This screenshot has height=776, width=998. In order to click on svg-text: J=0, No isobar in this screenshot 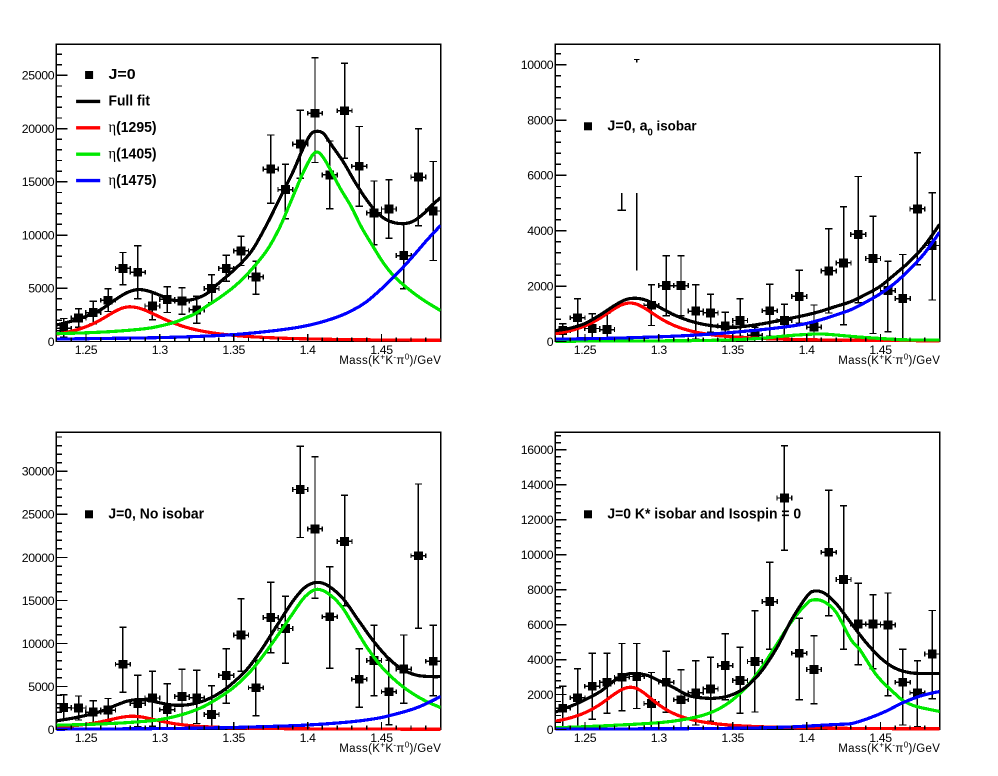, I will do `click(156, 514)`.